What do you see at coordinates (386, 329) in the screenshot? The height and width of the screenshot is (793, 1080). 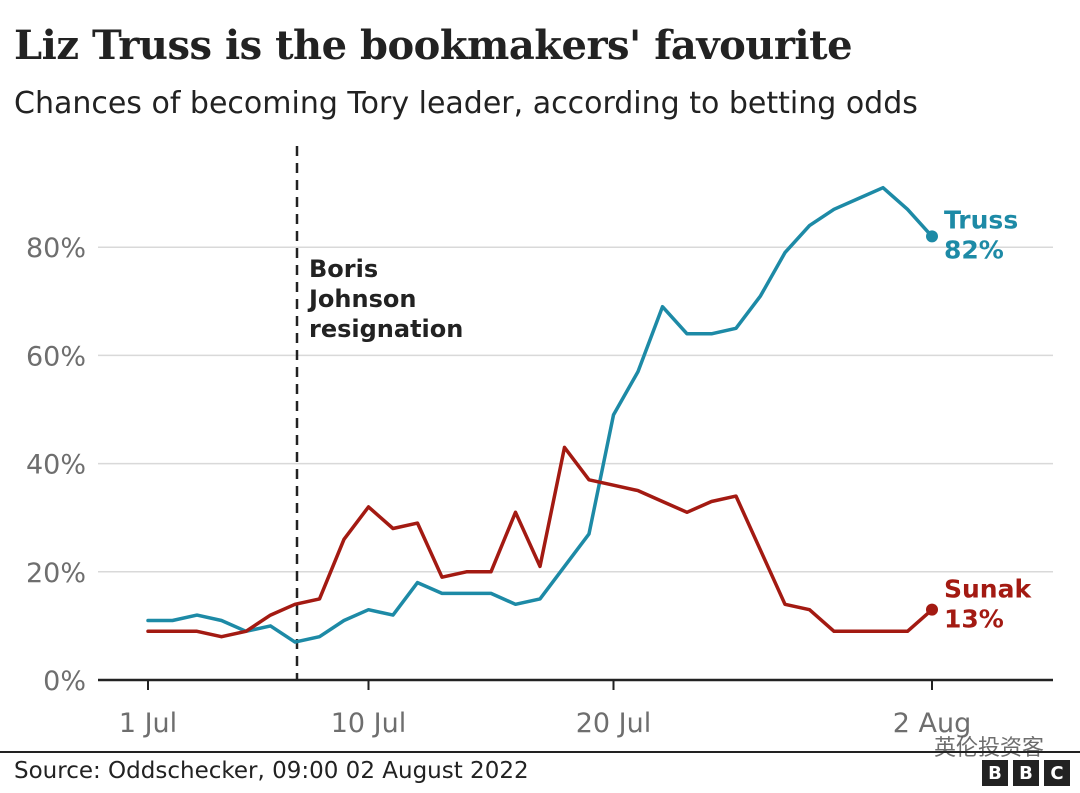 I see `annotation-label: resignation` at bounding box center [386, 329].